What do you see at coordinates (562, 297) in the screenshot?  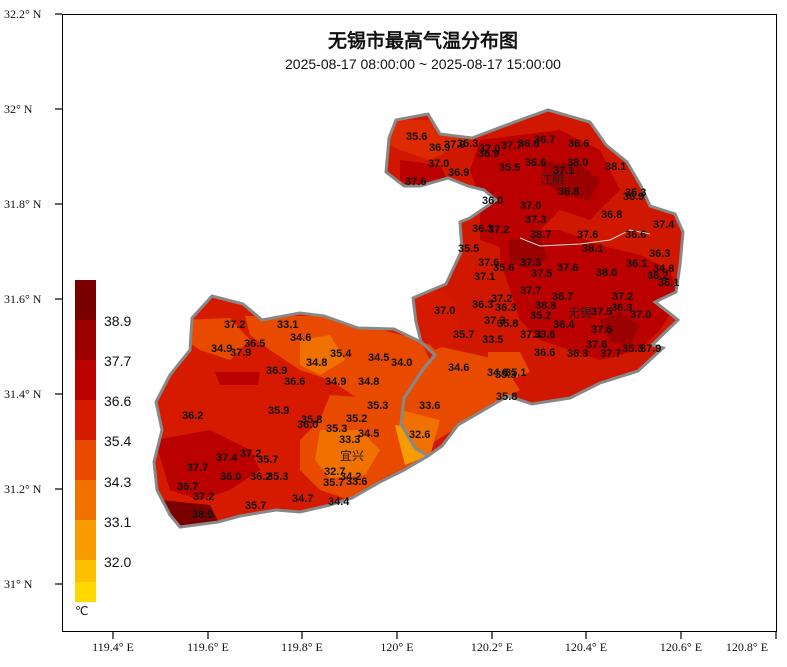 I see `station-temperature: 36.7` at bounding box center [562, 297].